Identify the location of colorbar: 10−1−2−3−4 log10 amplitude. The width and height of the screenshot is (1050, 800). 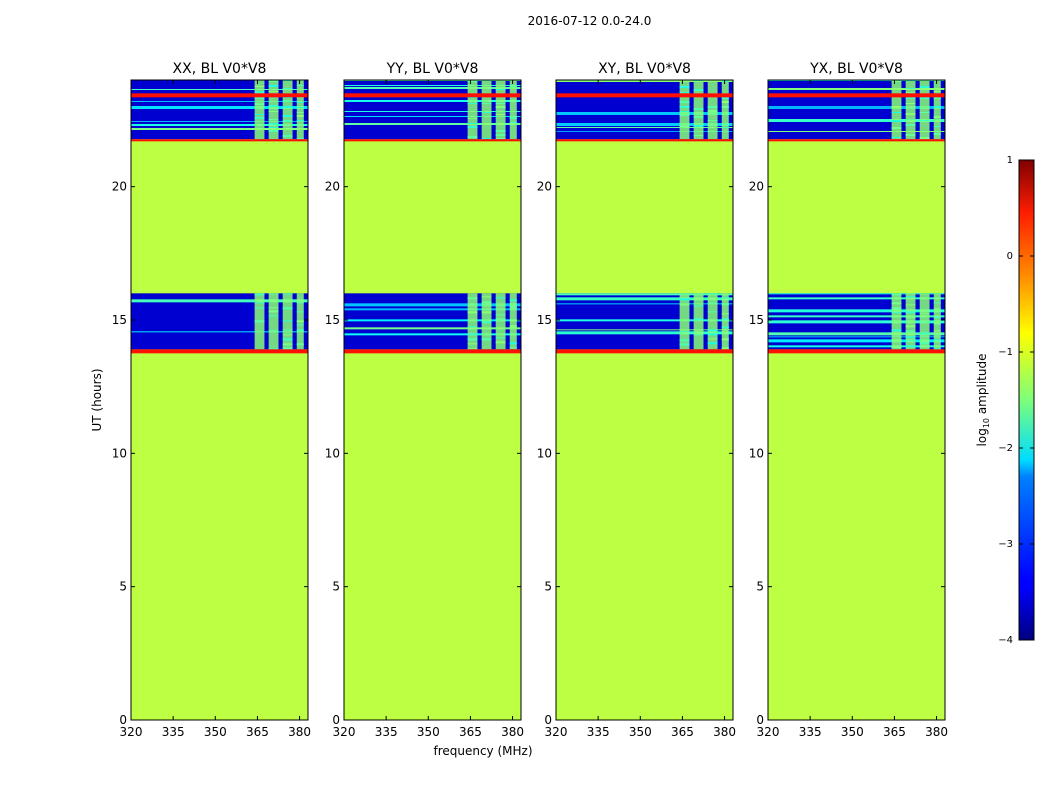
(1005, 400).